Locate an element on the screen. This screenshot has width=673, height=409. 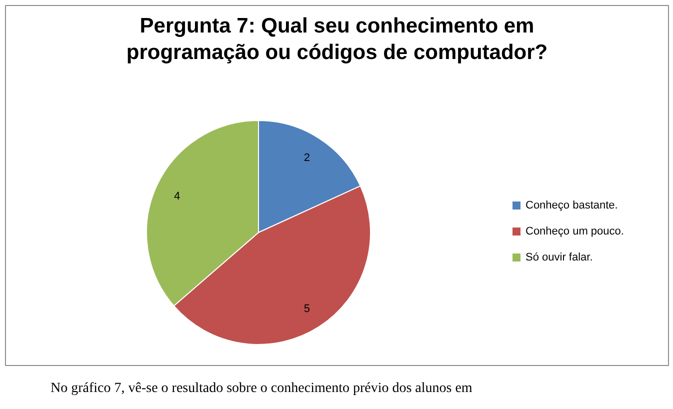
legend-label: Só ouvir falar. is located at coordinates (559, 258).